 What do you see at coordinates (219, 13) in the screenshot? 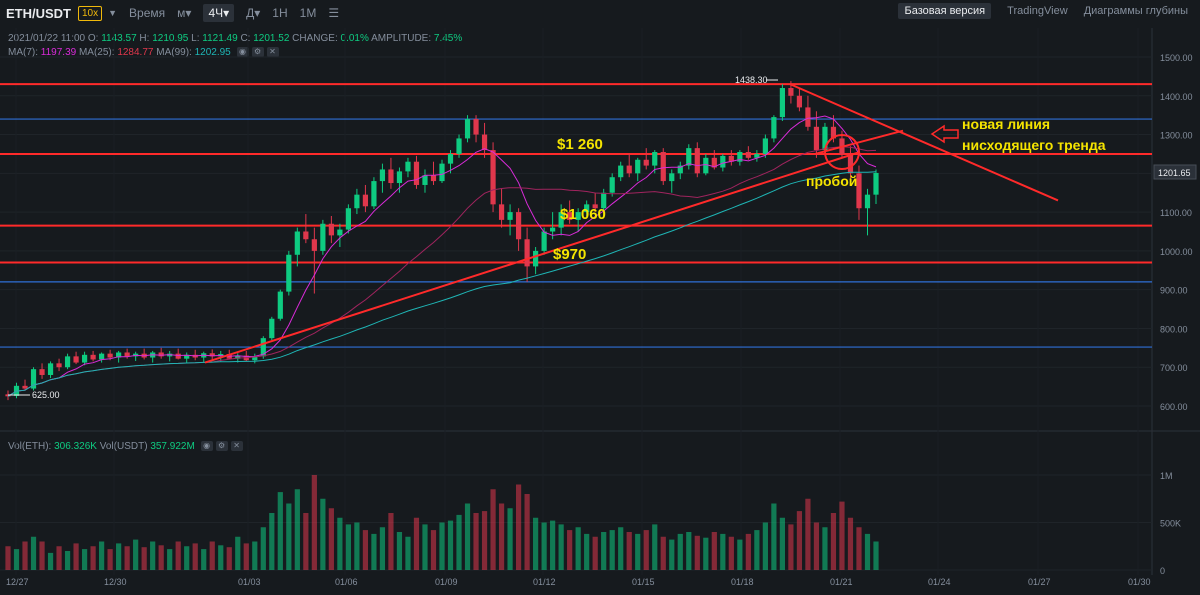
I see `interval-4h: 4Ч▾` at bounding box center [219, 13].